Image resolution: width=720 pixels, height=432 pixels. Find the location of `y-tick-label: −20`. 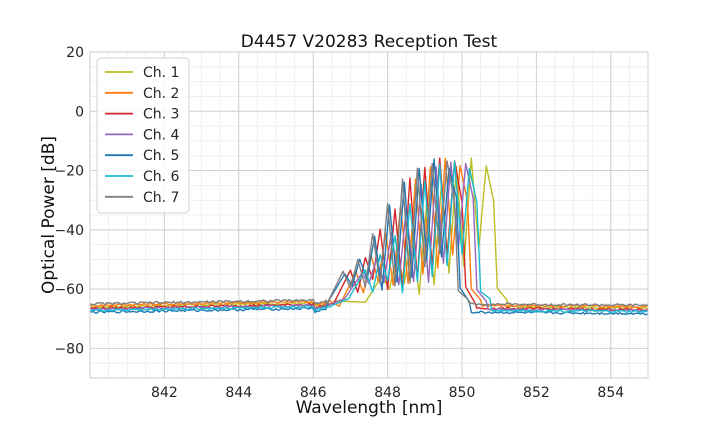

y-tick-label: −20 is located at coordinates (69, 172).